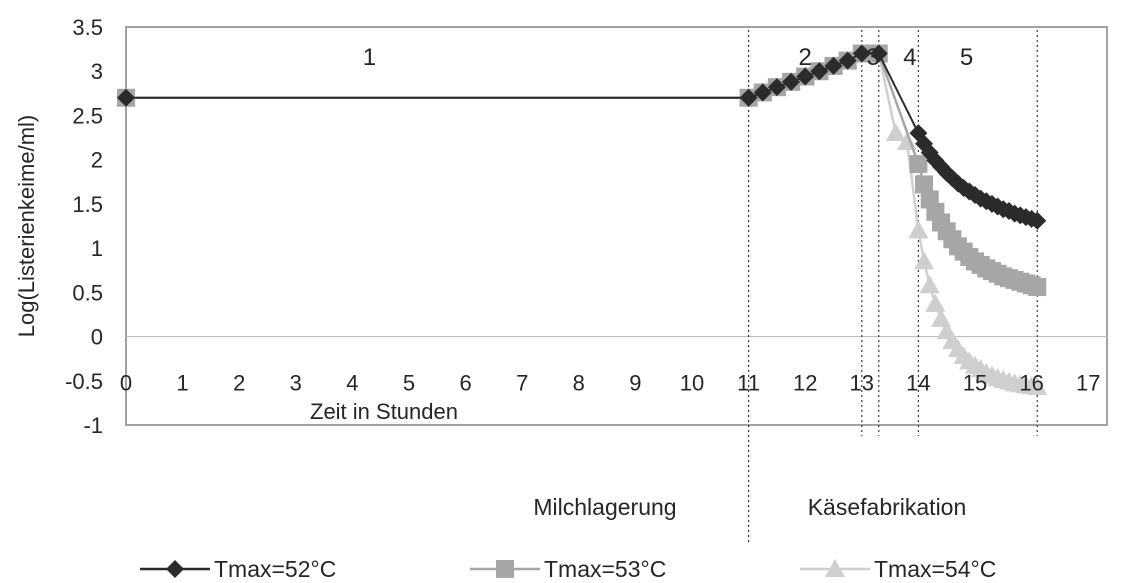  What do you see at coordinates (579, 383) in the screenshot?
I see `x-tick-label: 8` at bounding box center [579, 383].